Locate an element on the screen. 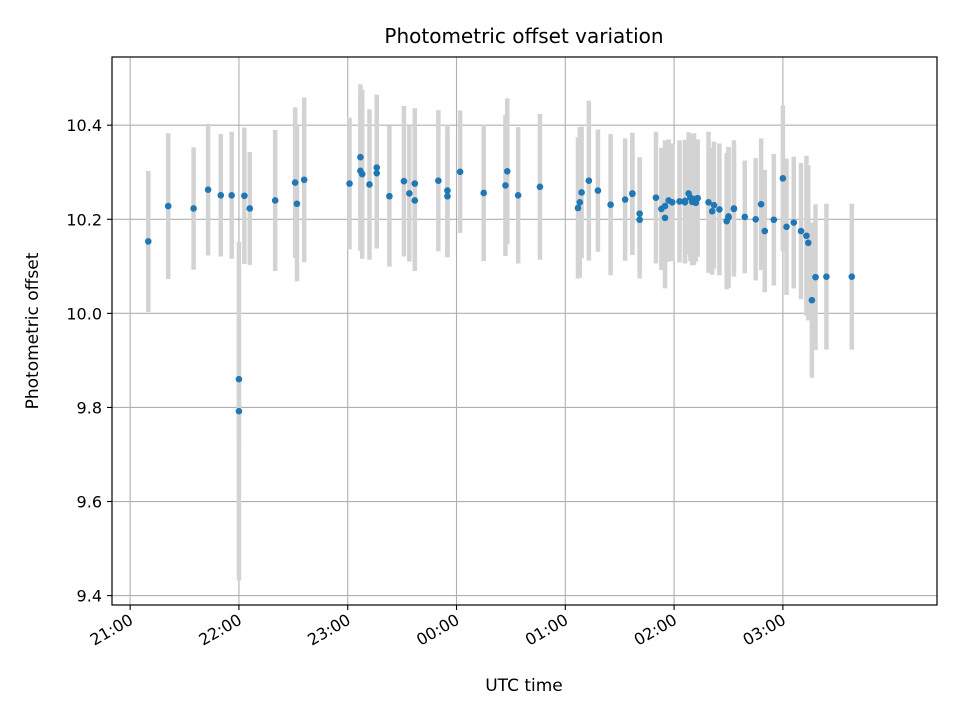  y-tick-label: 10.2 is located at coordinates (84, 219).